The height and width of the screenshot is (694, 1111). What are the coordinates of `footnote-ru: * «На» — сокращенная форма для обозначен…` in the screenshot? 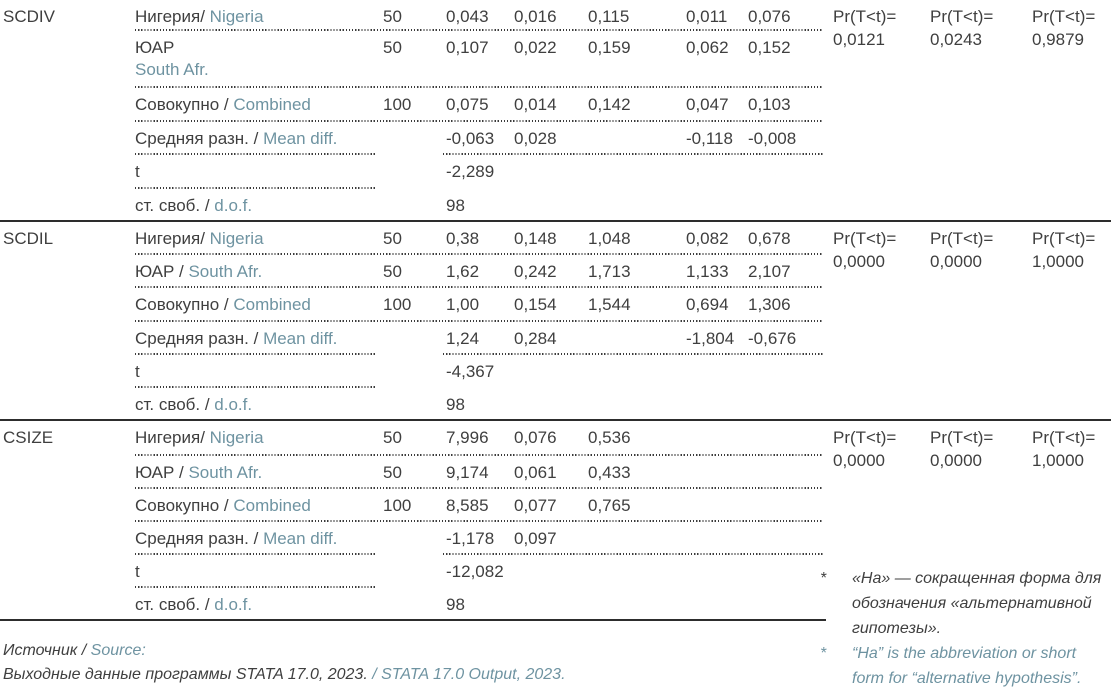 It's located at (965, 603).